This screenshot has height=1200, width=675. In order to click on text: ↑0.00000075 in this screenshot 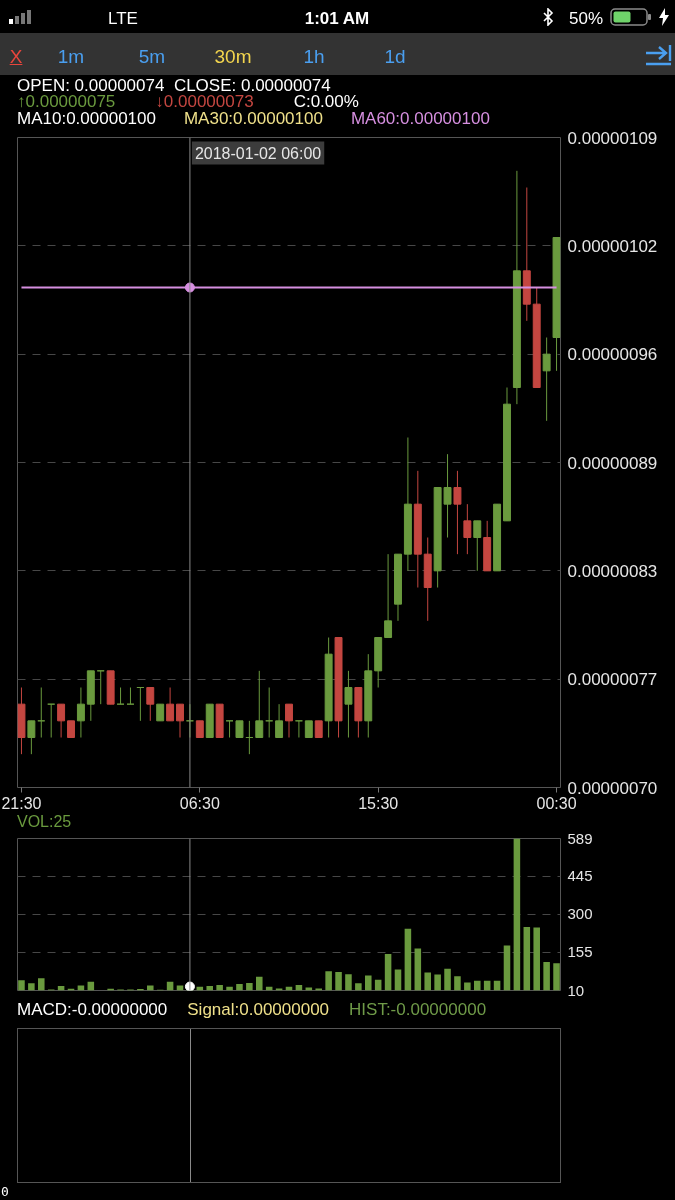, I will do `click(66, 101)`.